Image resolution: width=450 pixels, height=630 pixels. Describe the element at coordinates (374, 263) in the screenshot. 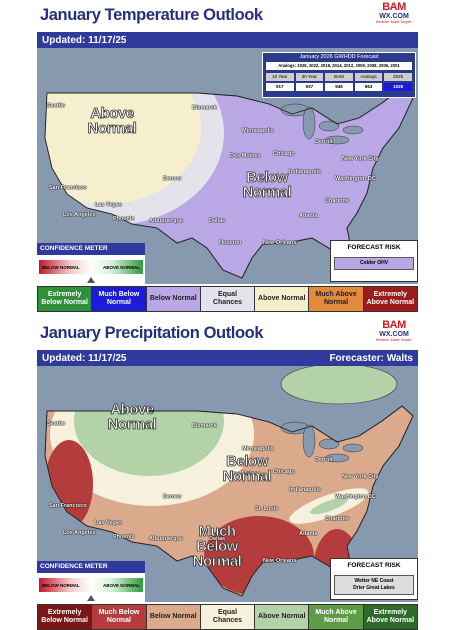

I see `forecast-risk-box: Colder OHV` at that location.